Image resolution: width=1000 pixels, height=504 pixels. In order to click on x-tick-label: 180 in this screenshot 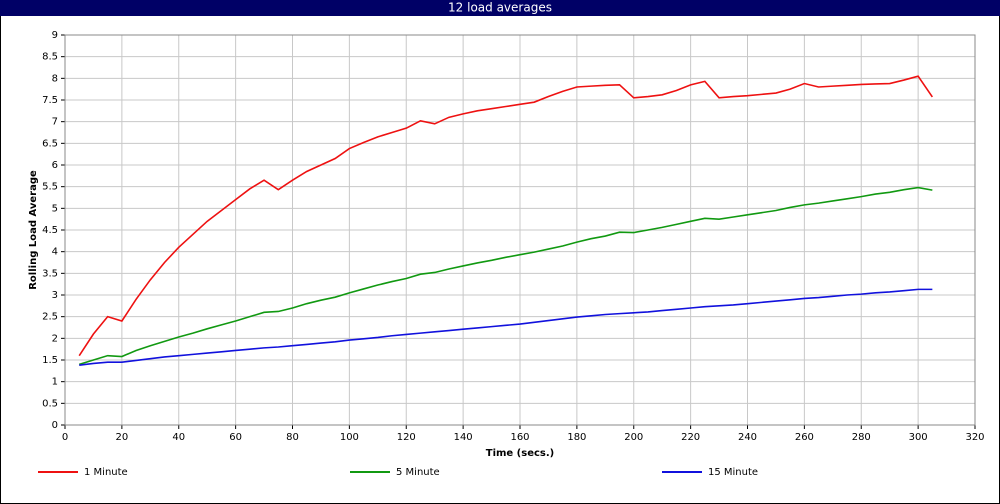, I will do `click(576, 437)`.